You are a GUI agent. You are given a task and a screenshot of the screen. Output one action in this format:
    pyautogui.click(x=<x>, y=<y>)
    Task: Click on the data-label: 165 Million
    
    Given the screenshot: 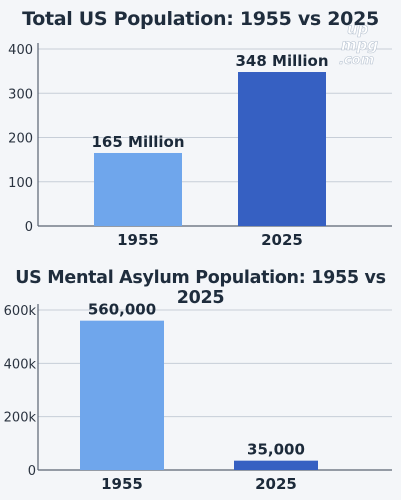 What is the action you would take?
    pyautogui.click(x=137, y=142)
    